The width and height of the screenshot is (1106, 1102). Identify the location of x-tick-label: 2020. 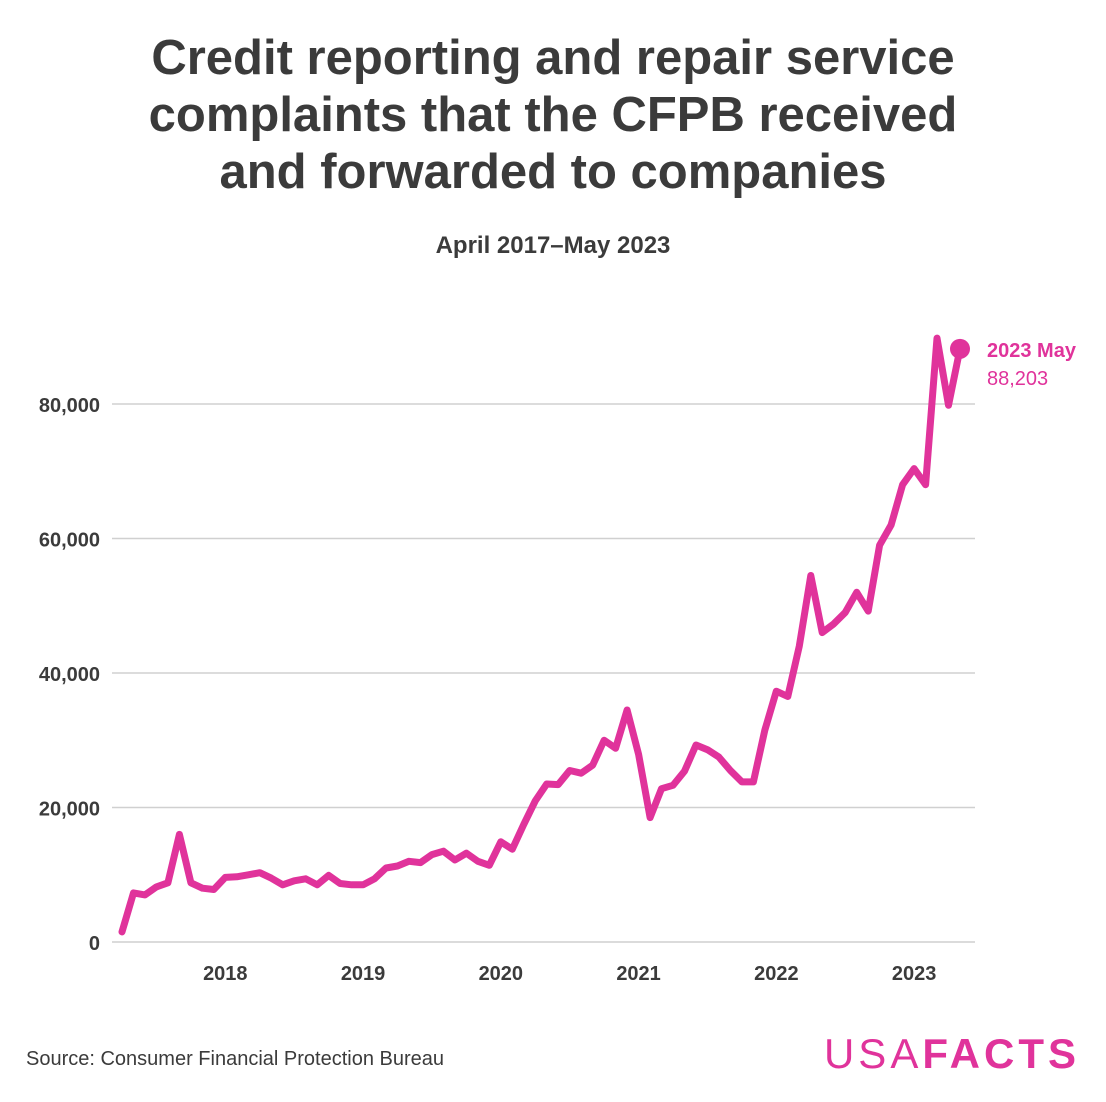
(501, 974).